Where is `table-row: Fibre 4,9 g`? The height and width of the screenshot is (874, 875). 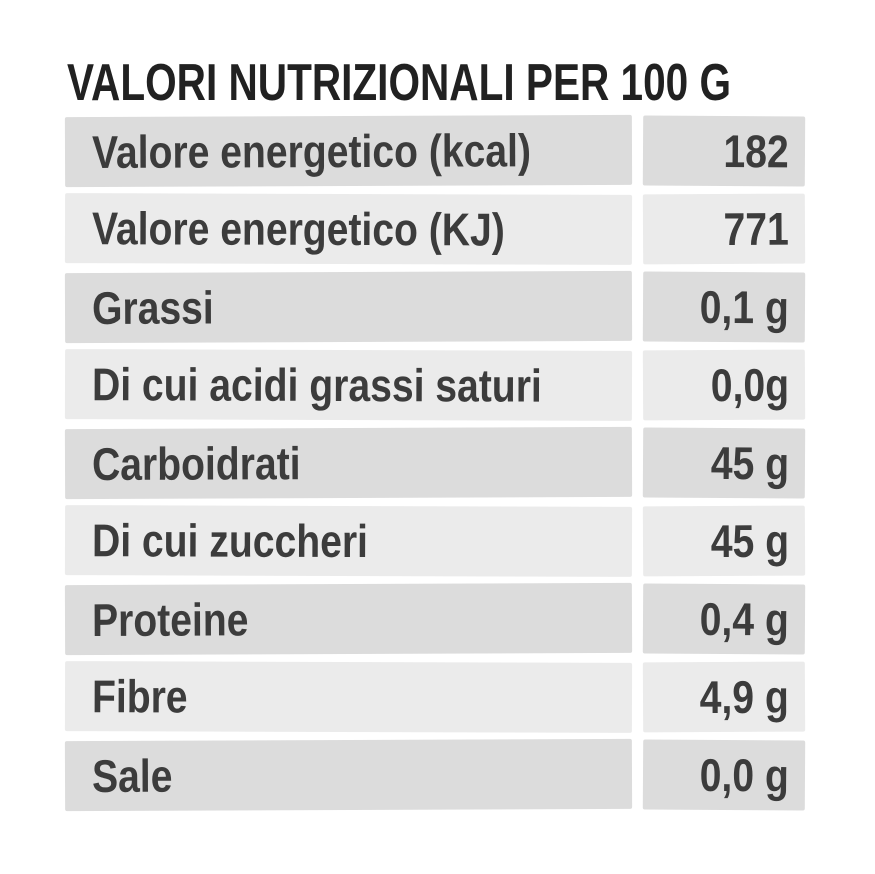 table-row: Fibre 4,9 g is located at coordinates (435, 697).